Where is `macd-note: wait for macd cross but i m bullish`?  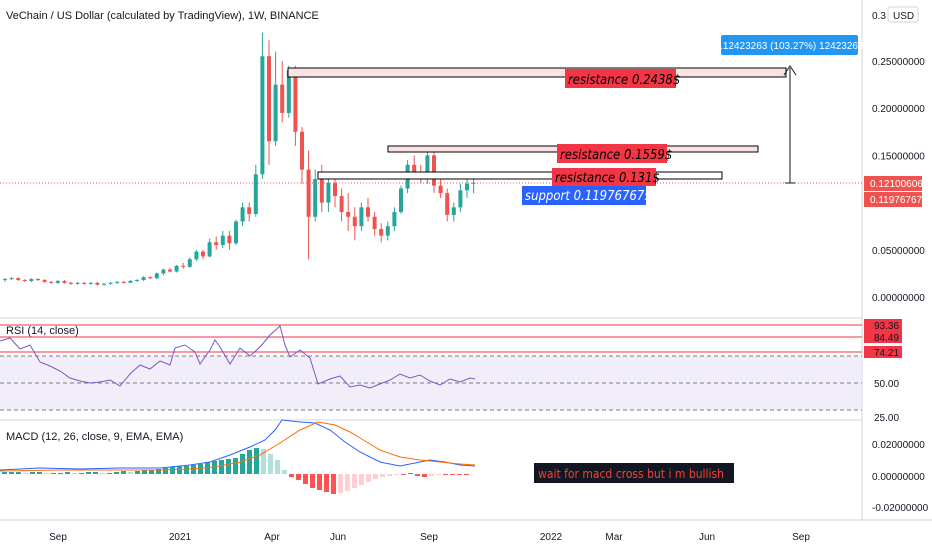
macd-note: wait for macd cross but i m bullish is located at coordinates (631, 474).